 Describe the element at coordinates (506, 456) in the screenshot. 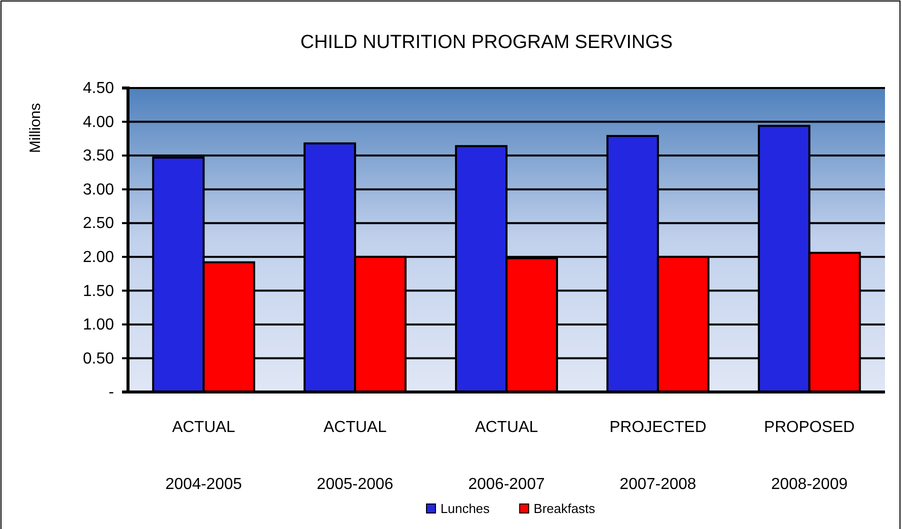

I see `category-label: ACTUAL 2006-2007` at that location.